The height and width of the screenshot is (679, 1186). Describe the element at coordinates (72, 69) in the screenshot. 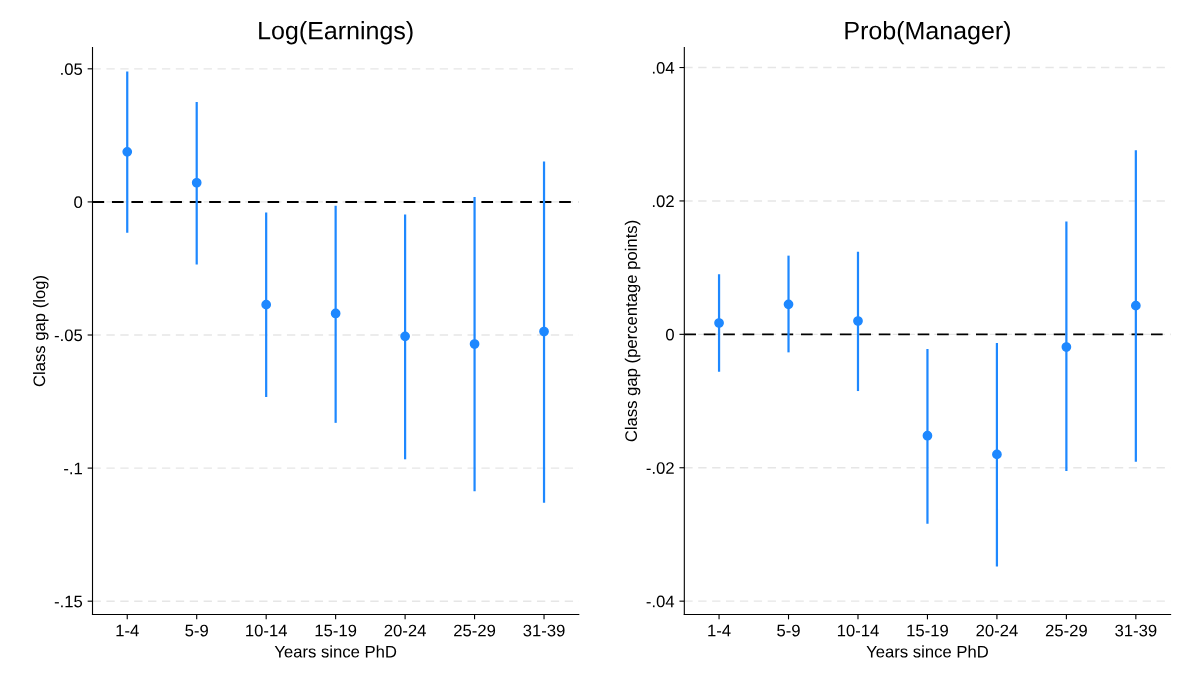

I see `y-tick-label: .05` at that location.